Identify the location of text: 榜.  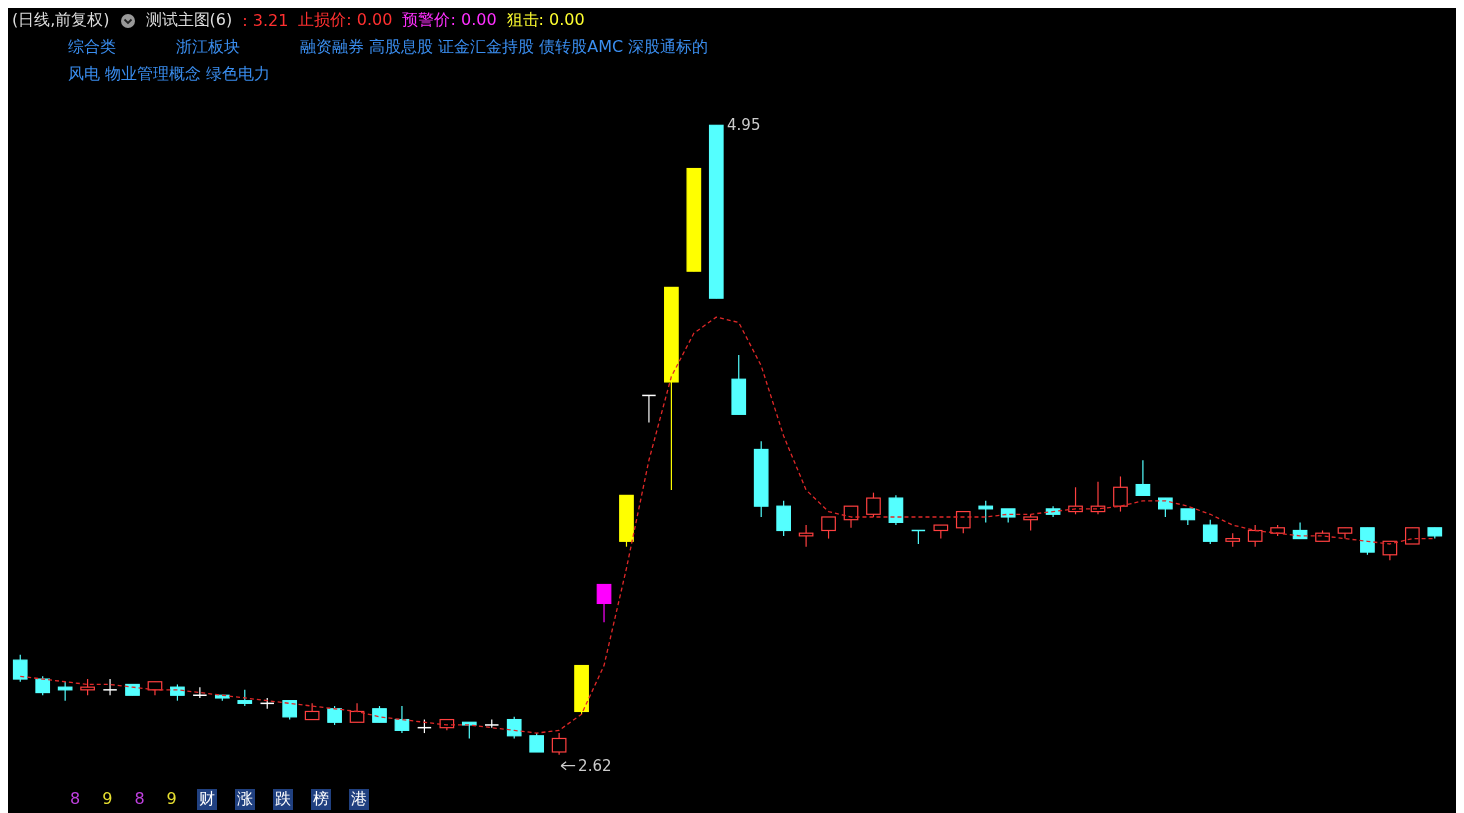
(320, 799).